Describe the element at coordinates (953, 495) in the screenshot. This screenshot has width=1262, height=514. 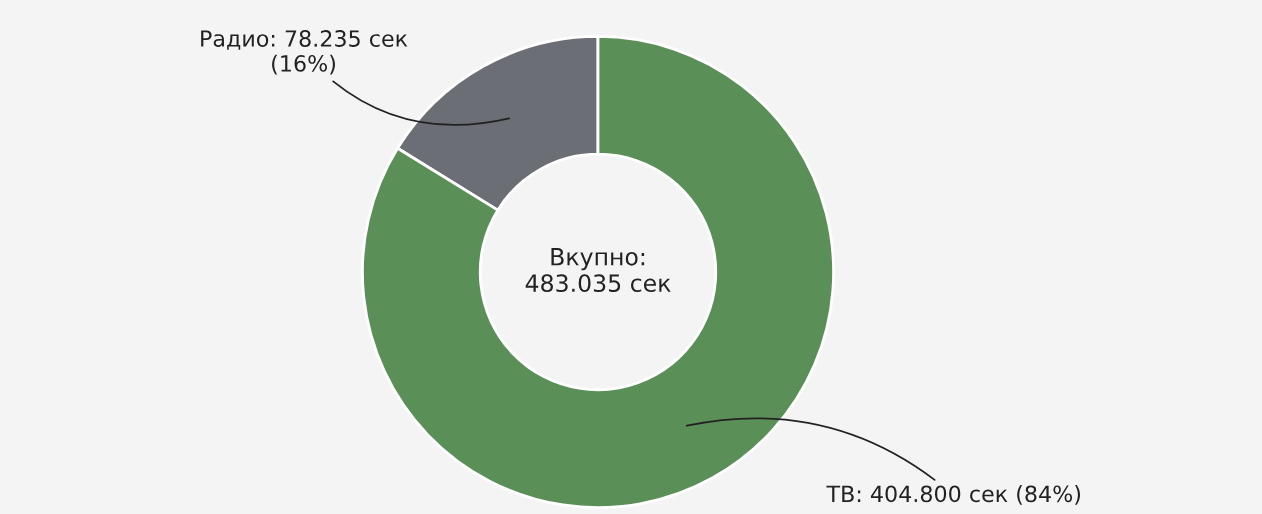
I see `slice-label: ТВ: 404.800 сек (84%)` at that location.